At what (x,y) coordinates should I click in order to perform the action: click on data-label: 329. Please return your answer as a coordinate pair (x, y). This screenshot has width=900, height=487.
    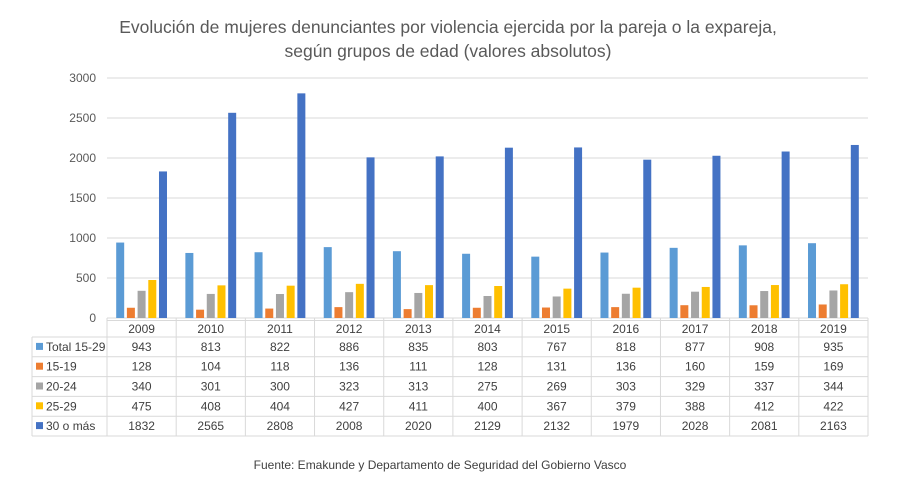
    Looking at the image, I should click on (695, 387).